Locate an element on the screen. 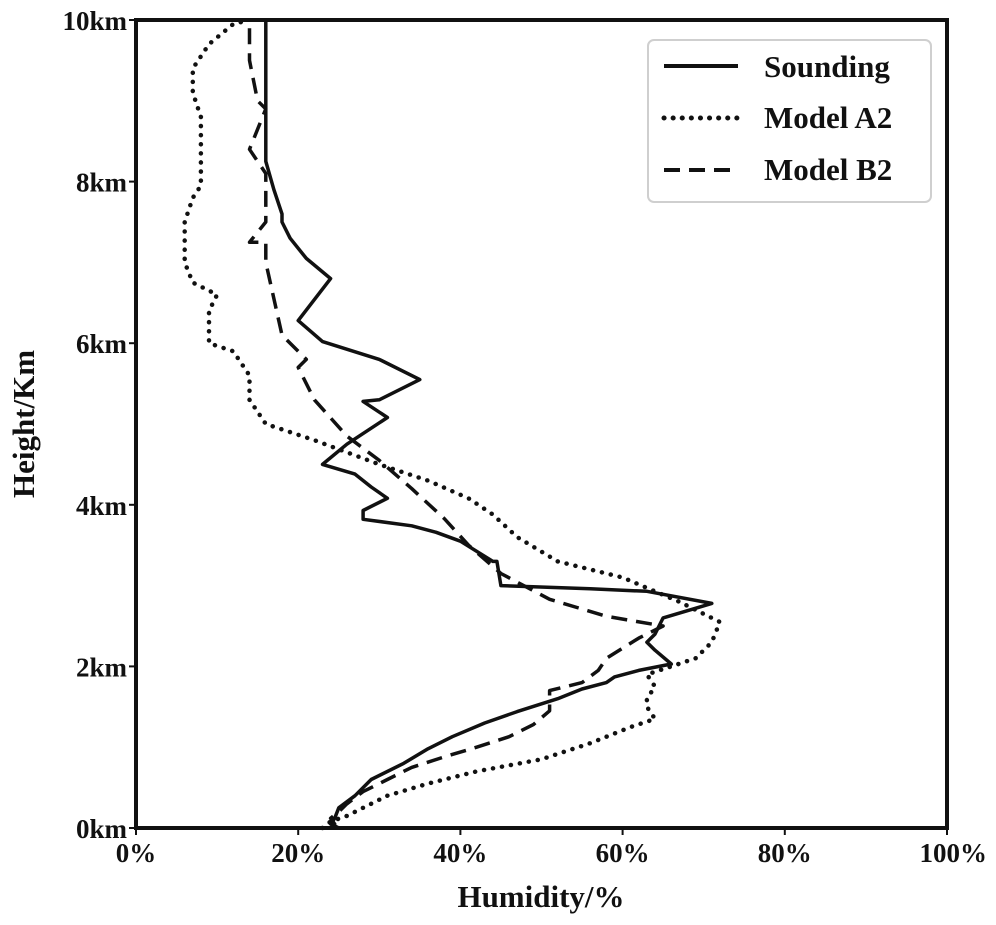 The width and height of the screenshot is (996, 925). y-tick-label: 4km is located at coordinates (102, 506).